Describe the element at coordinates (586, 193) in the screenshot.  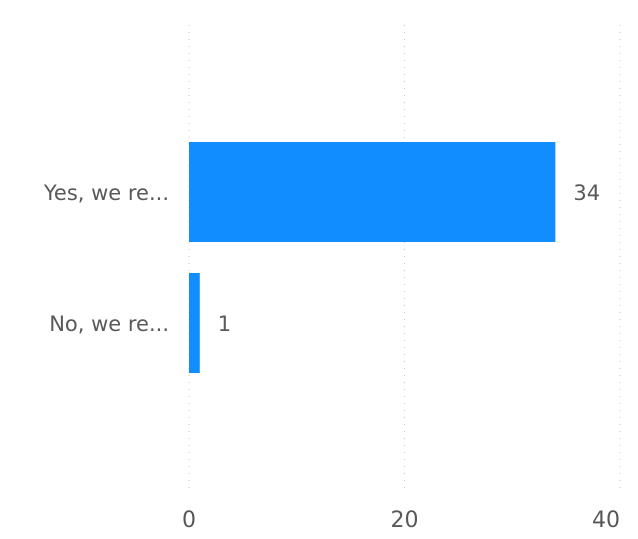
I see `data-label: 34` at that location.